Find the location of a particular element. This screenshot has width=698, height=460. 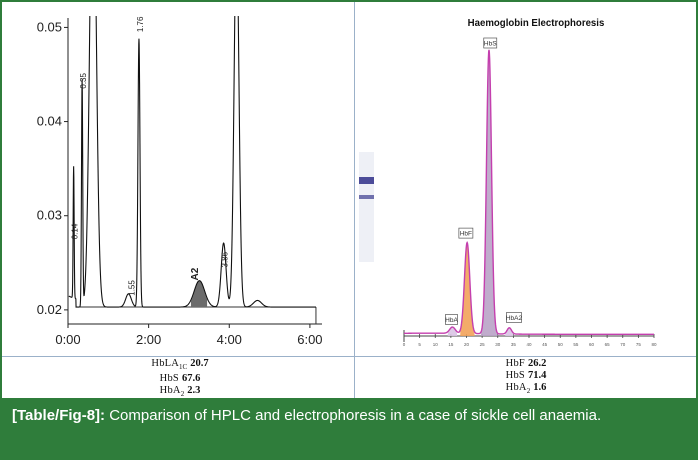

hplc-x-tick-label: 4:00 is located at coordinates (229, 339).